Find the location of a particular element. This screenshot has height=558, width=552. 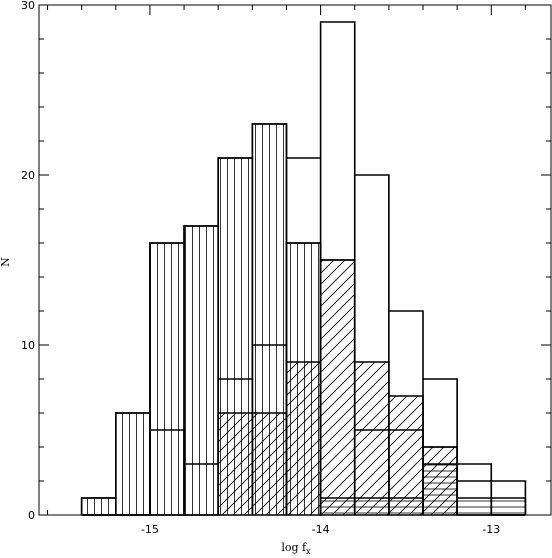

x-tick-label: -14 is located at coordinates (321, 529).